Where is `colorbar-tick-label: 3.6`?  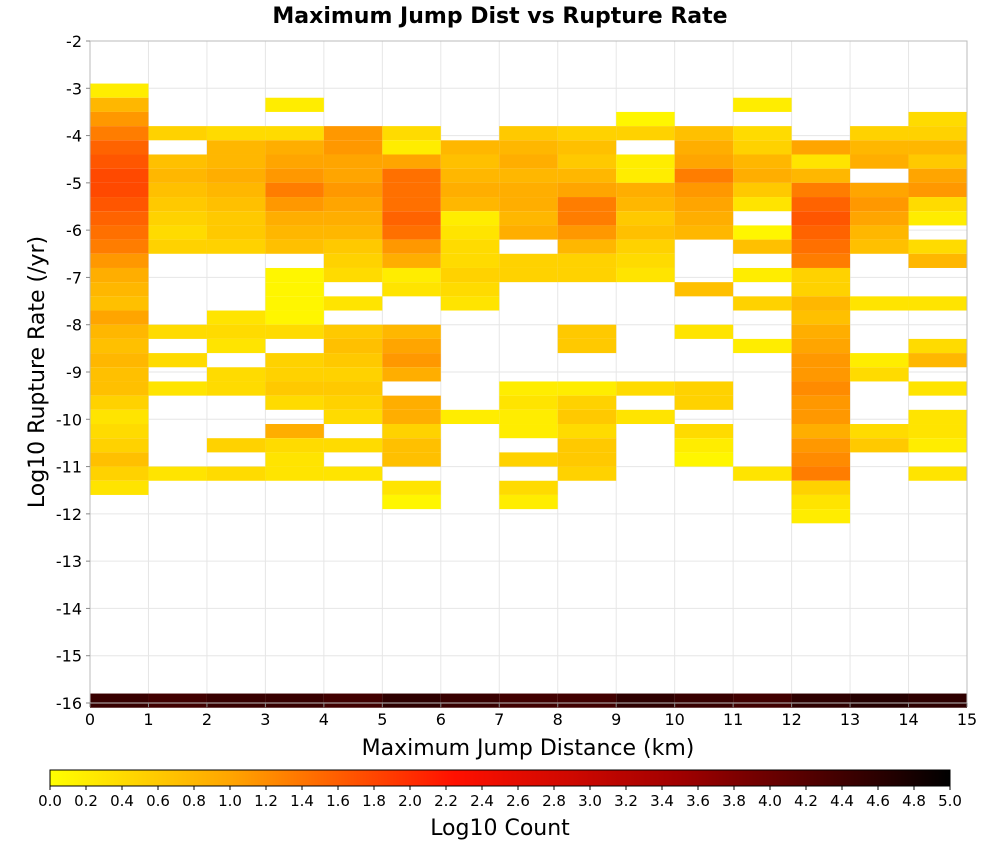 colorbar-tick-label: 3.6 is located at coordinates (698, 801).